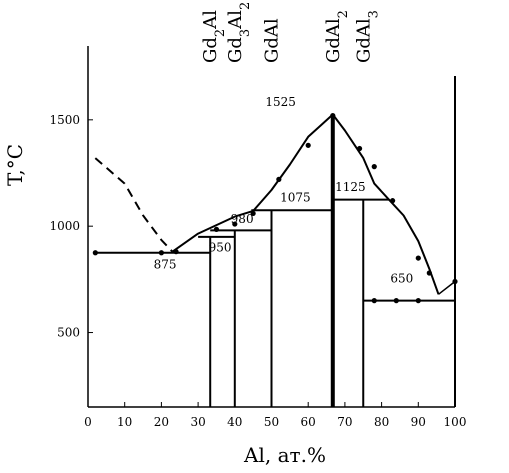  What do you see at coordinates (165, 265) in the screenshot?
I see `temperature-label: 875` at bounding box center [165, 265].